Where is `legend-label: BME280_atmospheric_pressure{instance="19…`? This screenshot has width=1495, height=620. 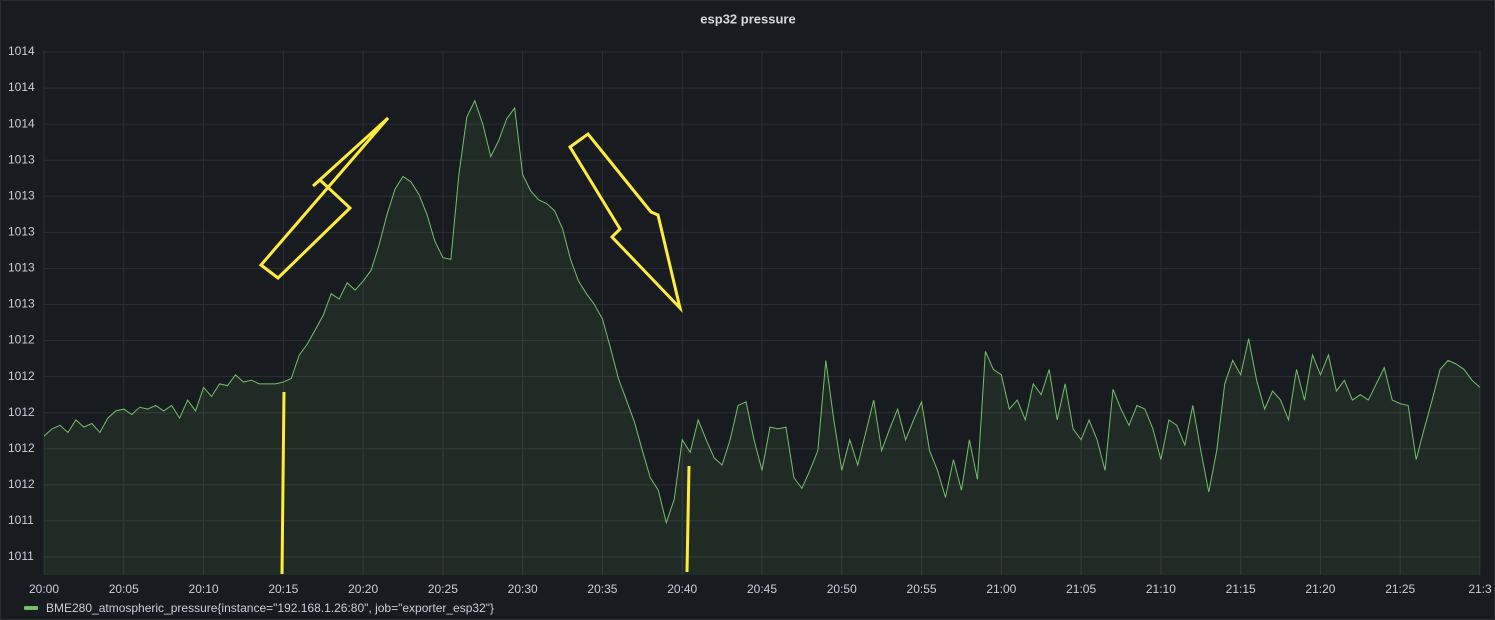
legend-label: BME280_atmospheric_pressure{instance="19… is located at coordinates (270, 608).